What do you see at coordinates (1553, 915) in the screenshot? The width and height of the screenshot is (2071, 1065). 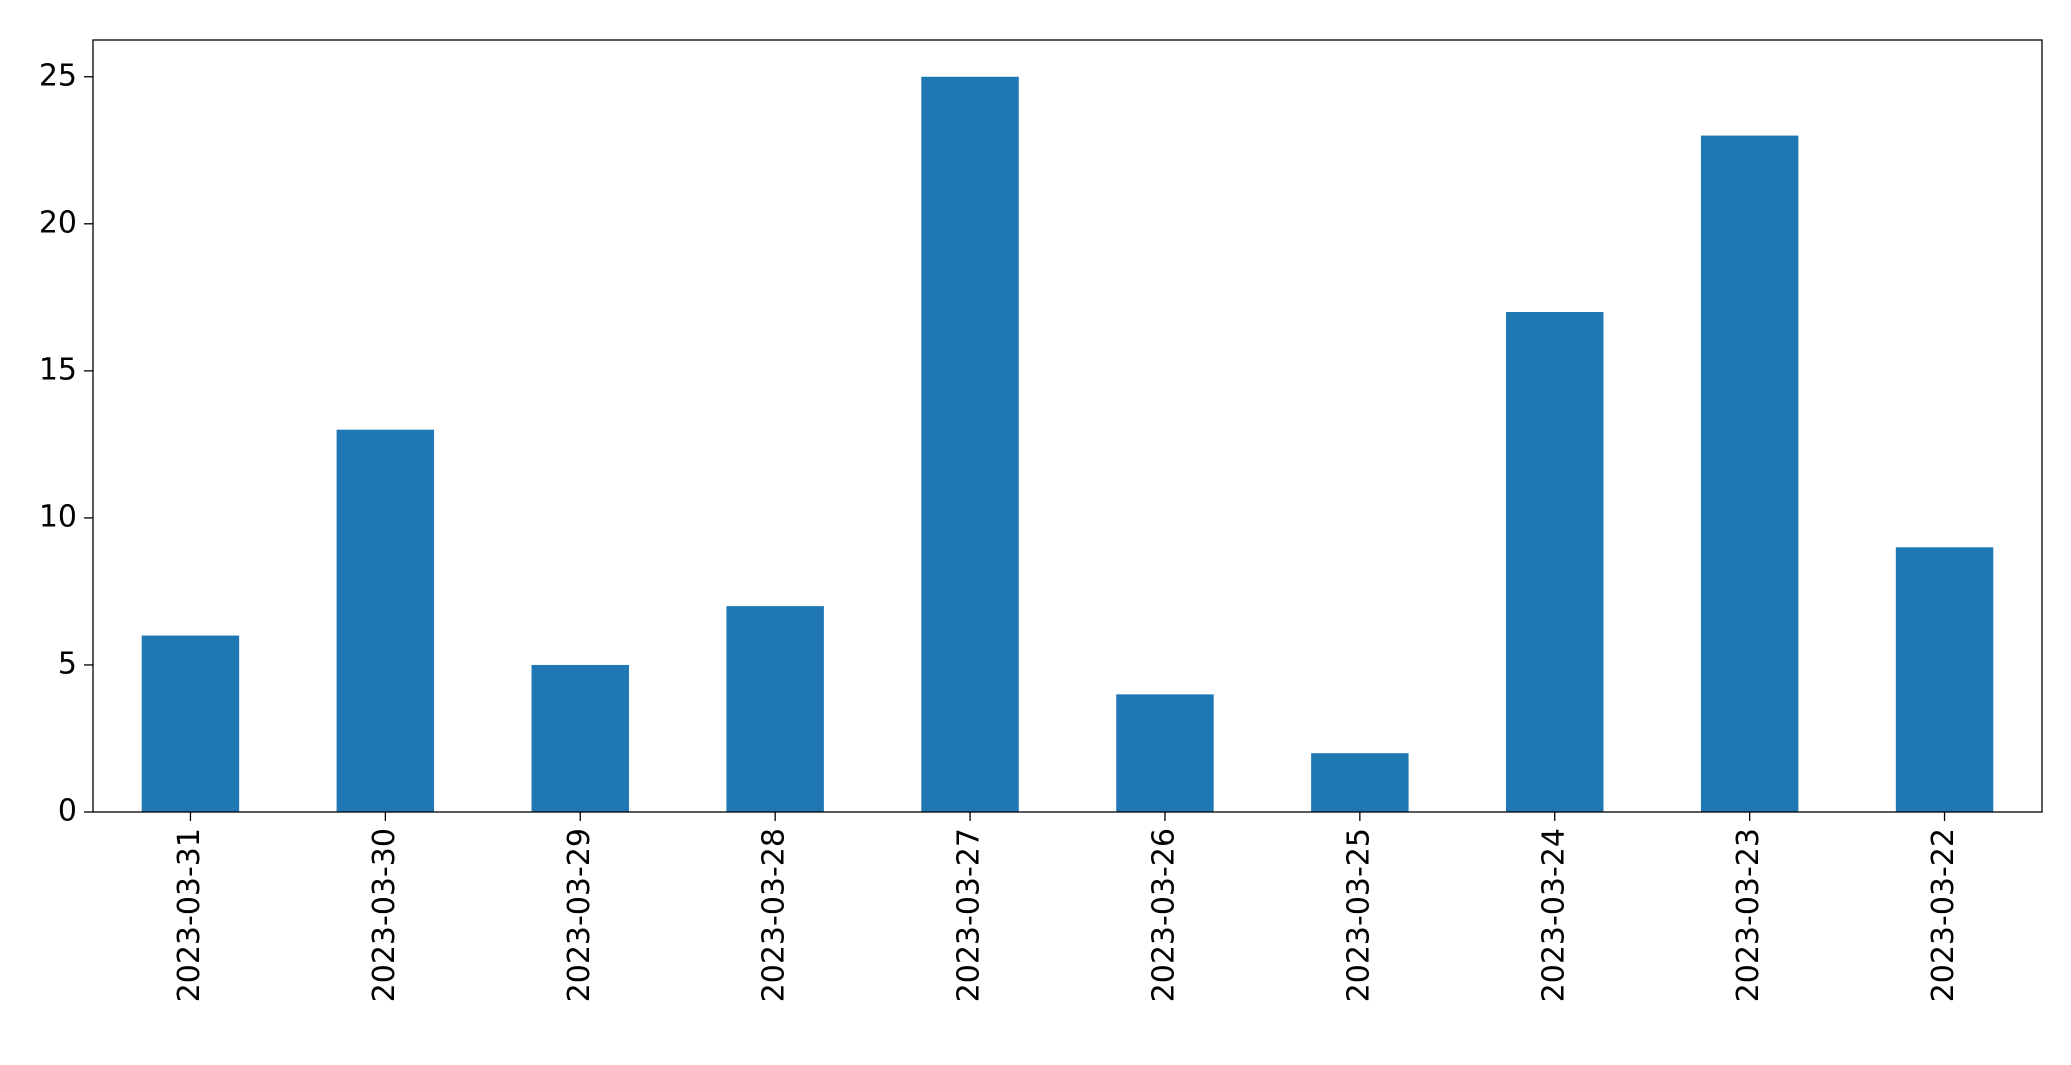 I see `x-tick-label: 2023-03-24` at bounding box center [1553, 915].